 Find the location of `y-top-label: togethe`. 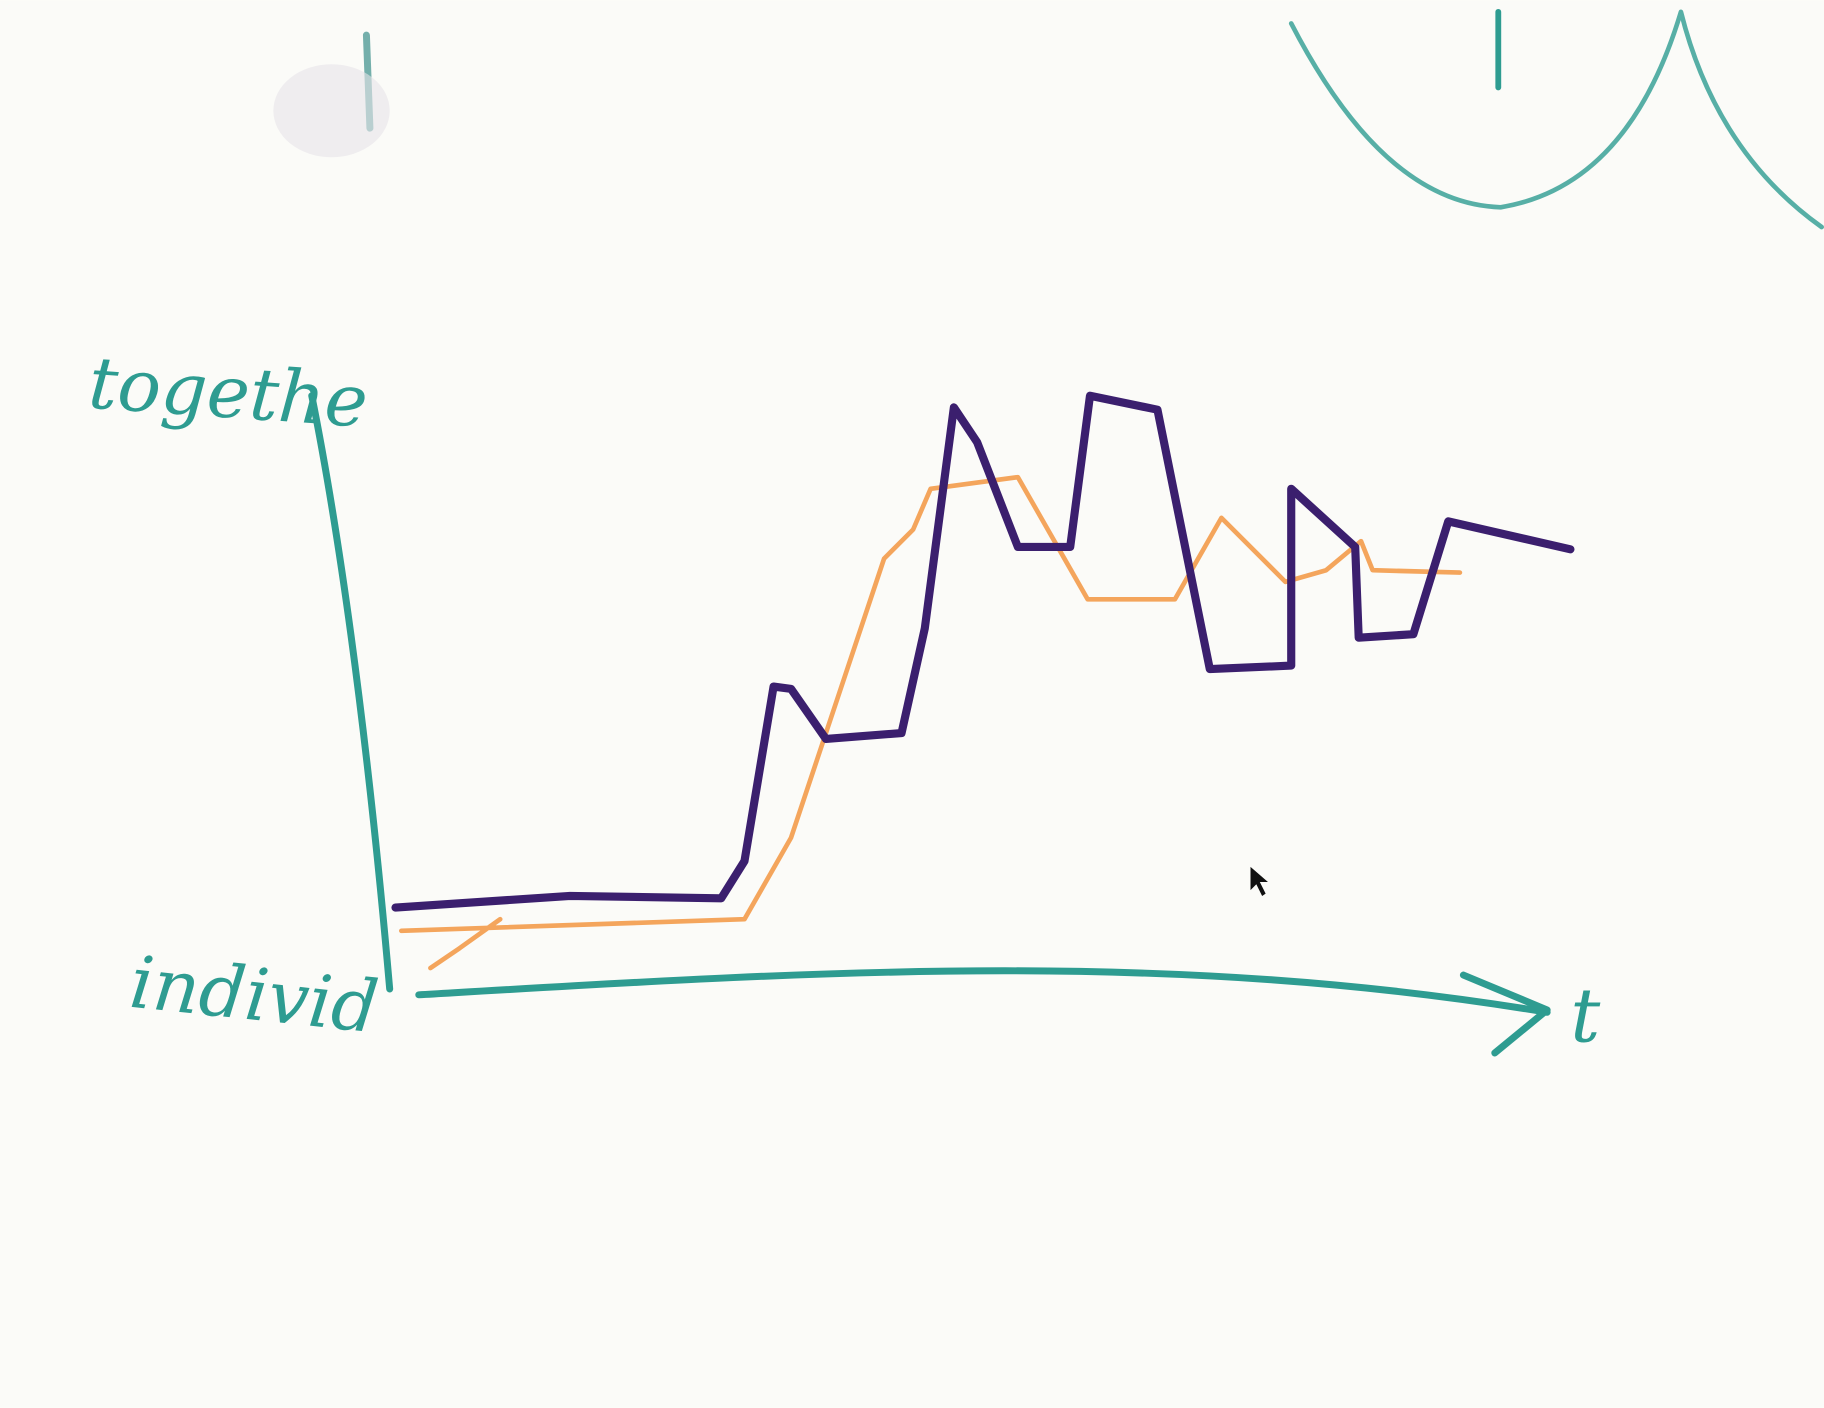

y-top-label: togethe is located at coordinates (228, 393).